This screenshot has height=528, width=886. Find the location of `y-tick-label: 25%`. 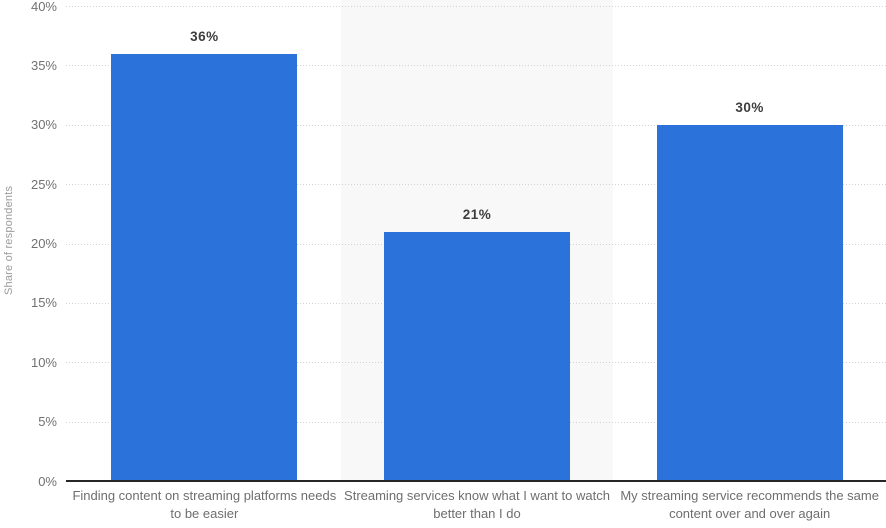

y-tick-label: 25% is located at coordinates (43, 184).